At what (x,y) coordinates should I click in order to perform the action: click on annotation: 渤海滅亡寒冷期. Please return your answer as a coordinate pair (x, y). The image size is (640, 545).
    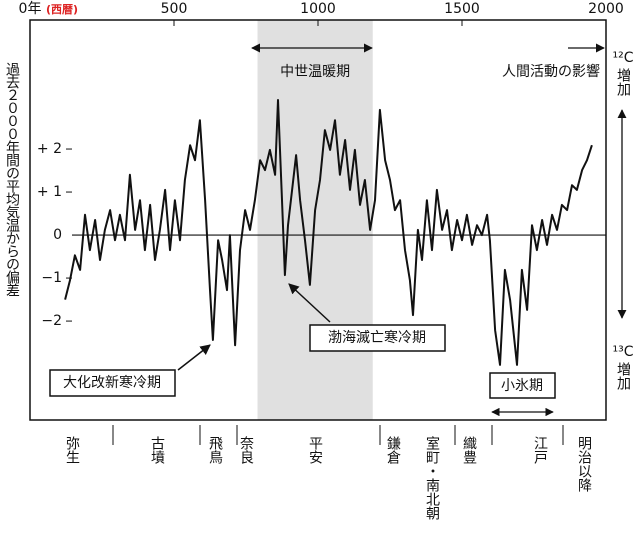
    Looking at the image, I should click on (377, 337).